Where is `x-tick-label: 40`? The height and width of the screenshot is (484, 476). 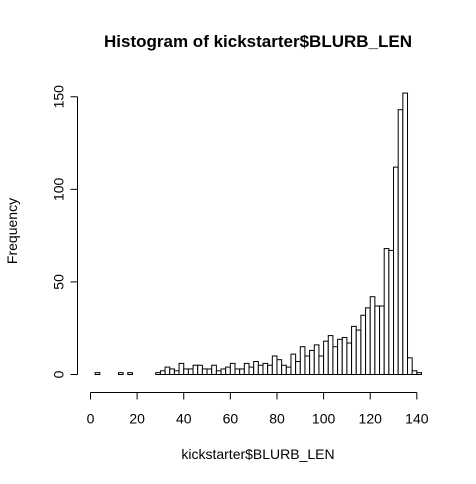
x-tick-label: 40 is located at coordinates (184, 419).